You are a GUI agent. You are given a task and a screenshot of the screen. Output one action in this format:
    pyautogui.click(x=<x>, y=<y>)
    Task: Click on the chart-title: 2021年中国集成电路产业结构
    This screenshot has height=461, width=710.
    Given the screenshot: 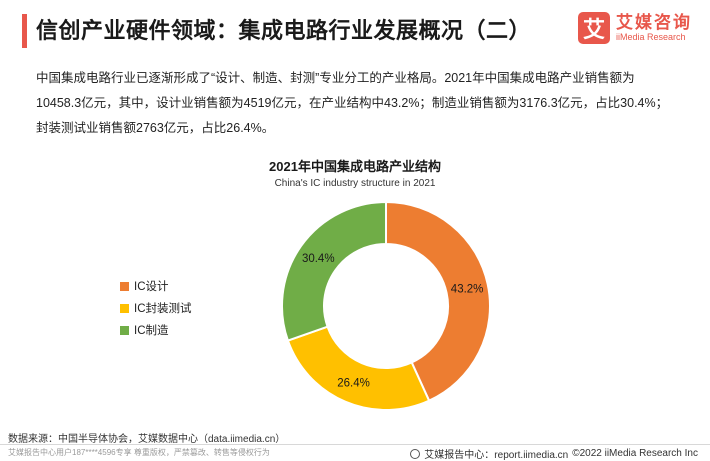 What is the action you would take?
    pyautogui.click(x=355, y=166)
    